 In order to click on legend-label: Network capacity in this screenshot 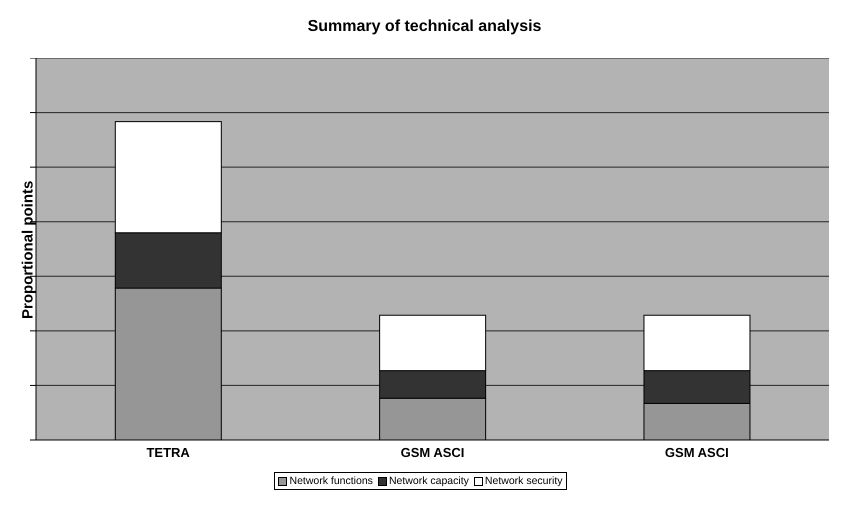, I will do `click(428, 481)`.